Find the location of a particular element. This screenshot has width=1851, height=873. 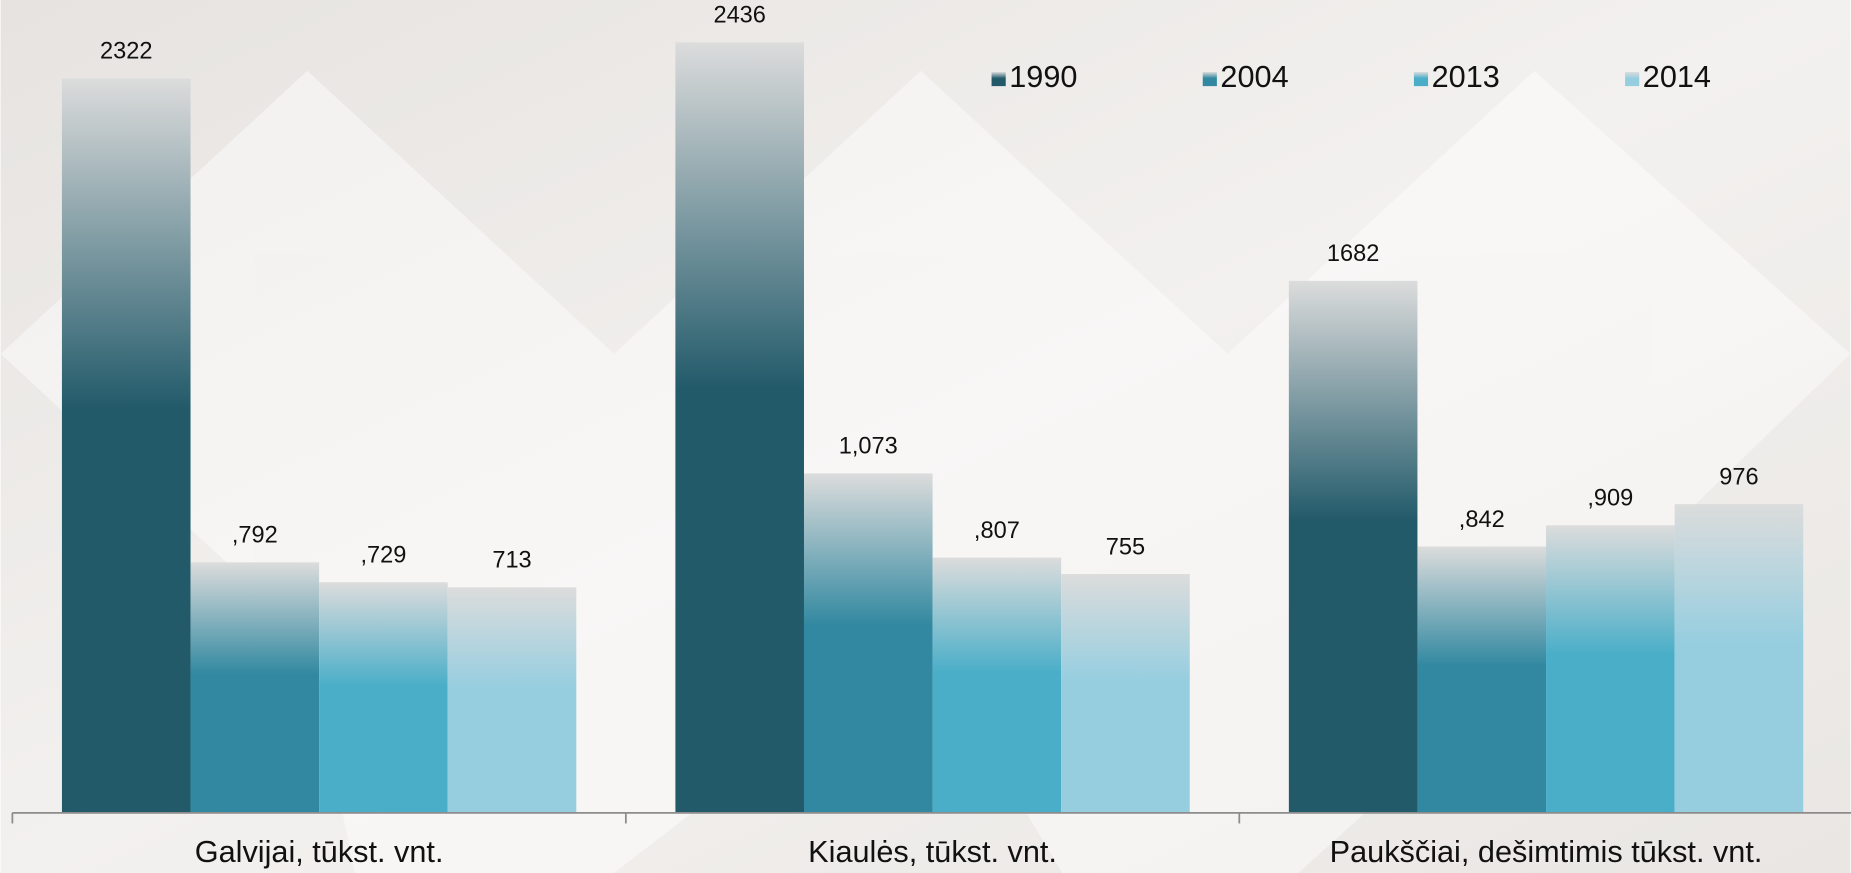

data-label: 713 is located at coordinates (511, 560).